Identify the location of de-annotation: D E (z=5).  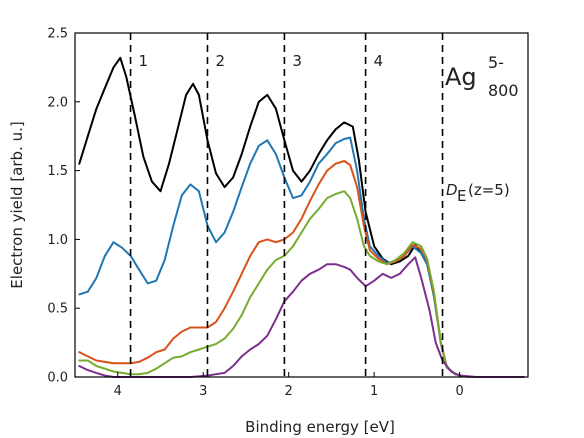
(478, 193).